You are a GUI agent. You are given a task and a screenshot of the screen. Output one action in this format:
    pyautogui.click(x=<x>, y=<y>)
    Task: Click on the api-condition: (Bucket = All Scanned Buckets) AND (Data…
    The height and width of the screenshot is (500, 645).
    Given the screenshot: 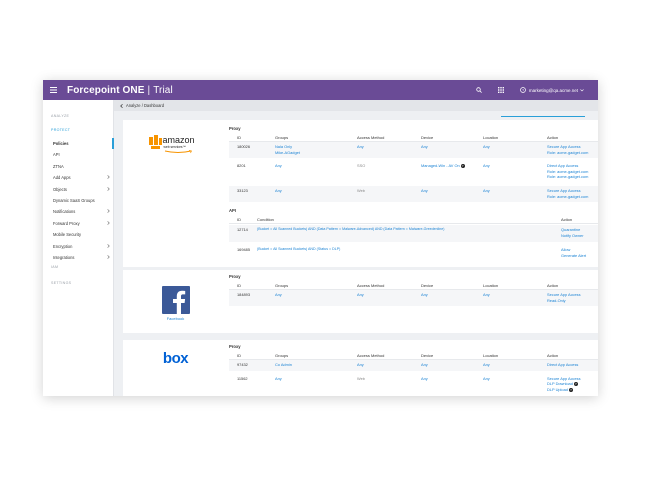 What is the action you would take?
    pyautogui.click(x=351, y=229)
    